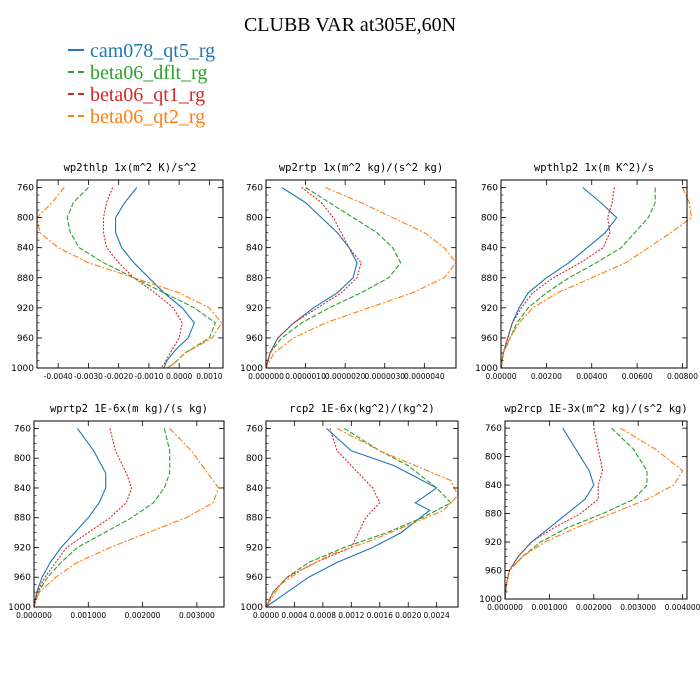 The width and height of the screenshot is (700, 700). What do you see at coordinates (682, 376) in the screenshot?
I see `x-tick-label: 0.00800` at bounding box center [682, 376].